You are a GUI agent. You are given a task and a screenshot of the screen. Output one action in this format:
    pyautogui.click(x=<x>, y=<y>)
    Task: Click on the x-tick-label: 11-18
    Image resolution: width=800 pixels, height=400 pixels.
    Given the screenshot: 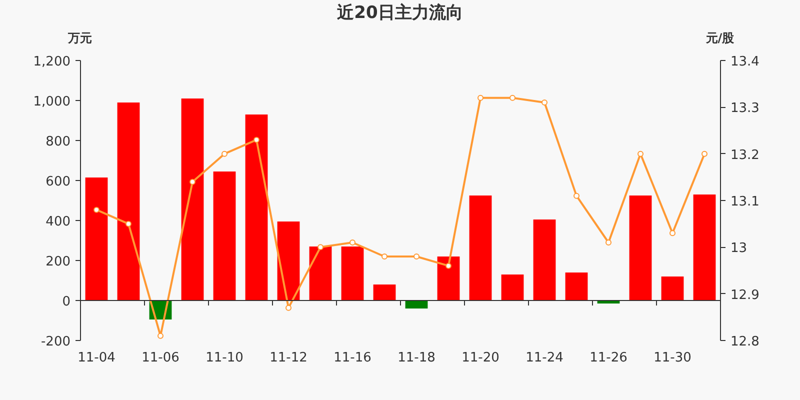 What is the action you would take?
    pyautogui.click(x=417, y=358)
    